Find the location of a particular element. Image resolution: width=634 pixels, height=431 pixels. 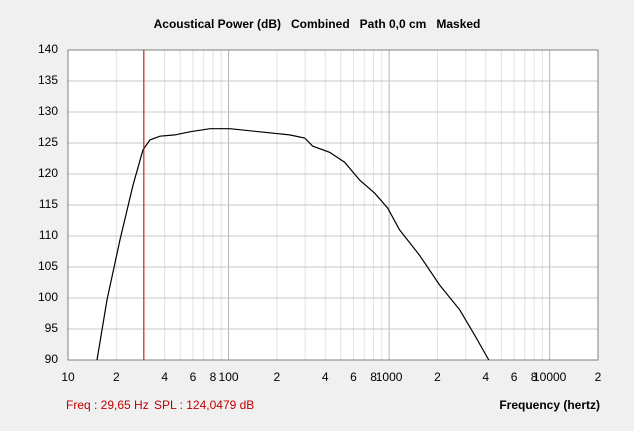

y-tick-label: 135 is located at coordinates (48, 80).